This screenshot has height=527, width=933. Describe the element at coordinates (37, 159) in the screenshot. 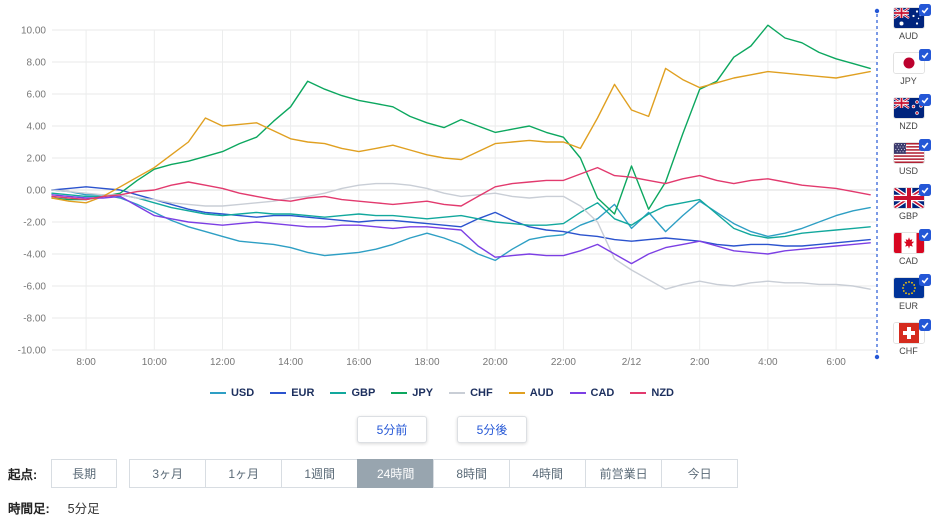

I see `svg-text: 2.00` at that location.